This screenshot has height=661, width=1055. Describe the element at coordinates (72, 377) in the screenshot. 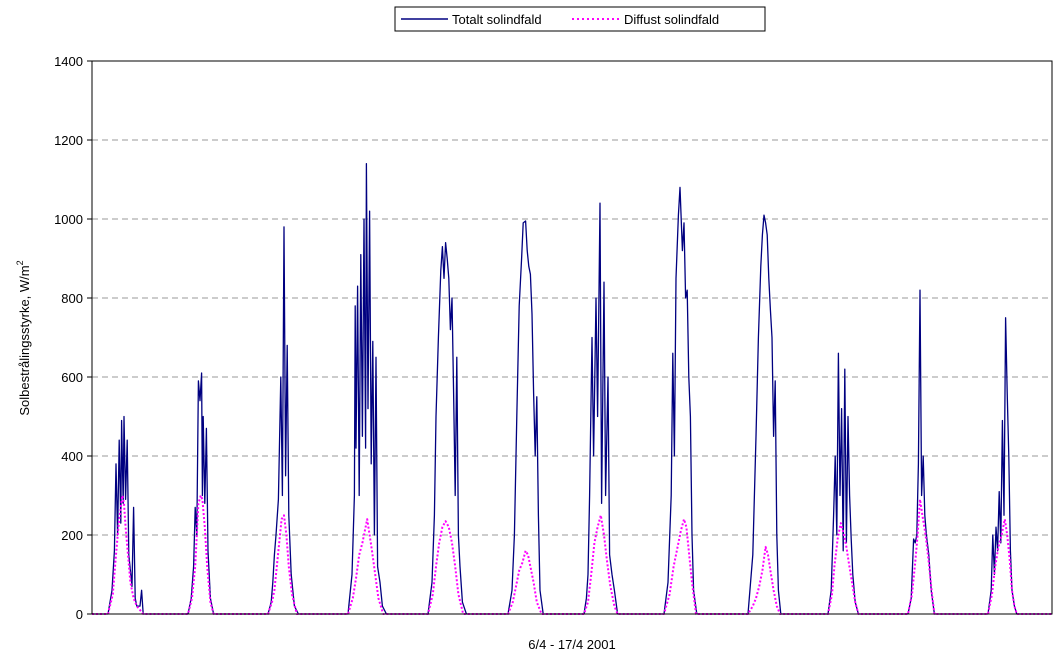

I see `y-tick-label-600: 600` at that location.